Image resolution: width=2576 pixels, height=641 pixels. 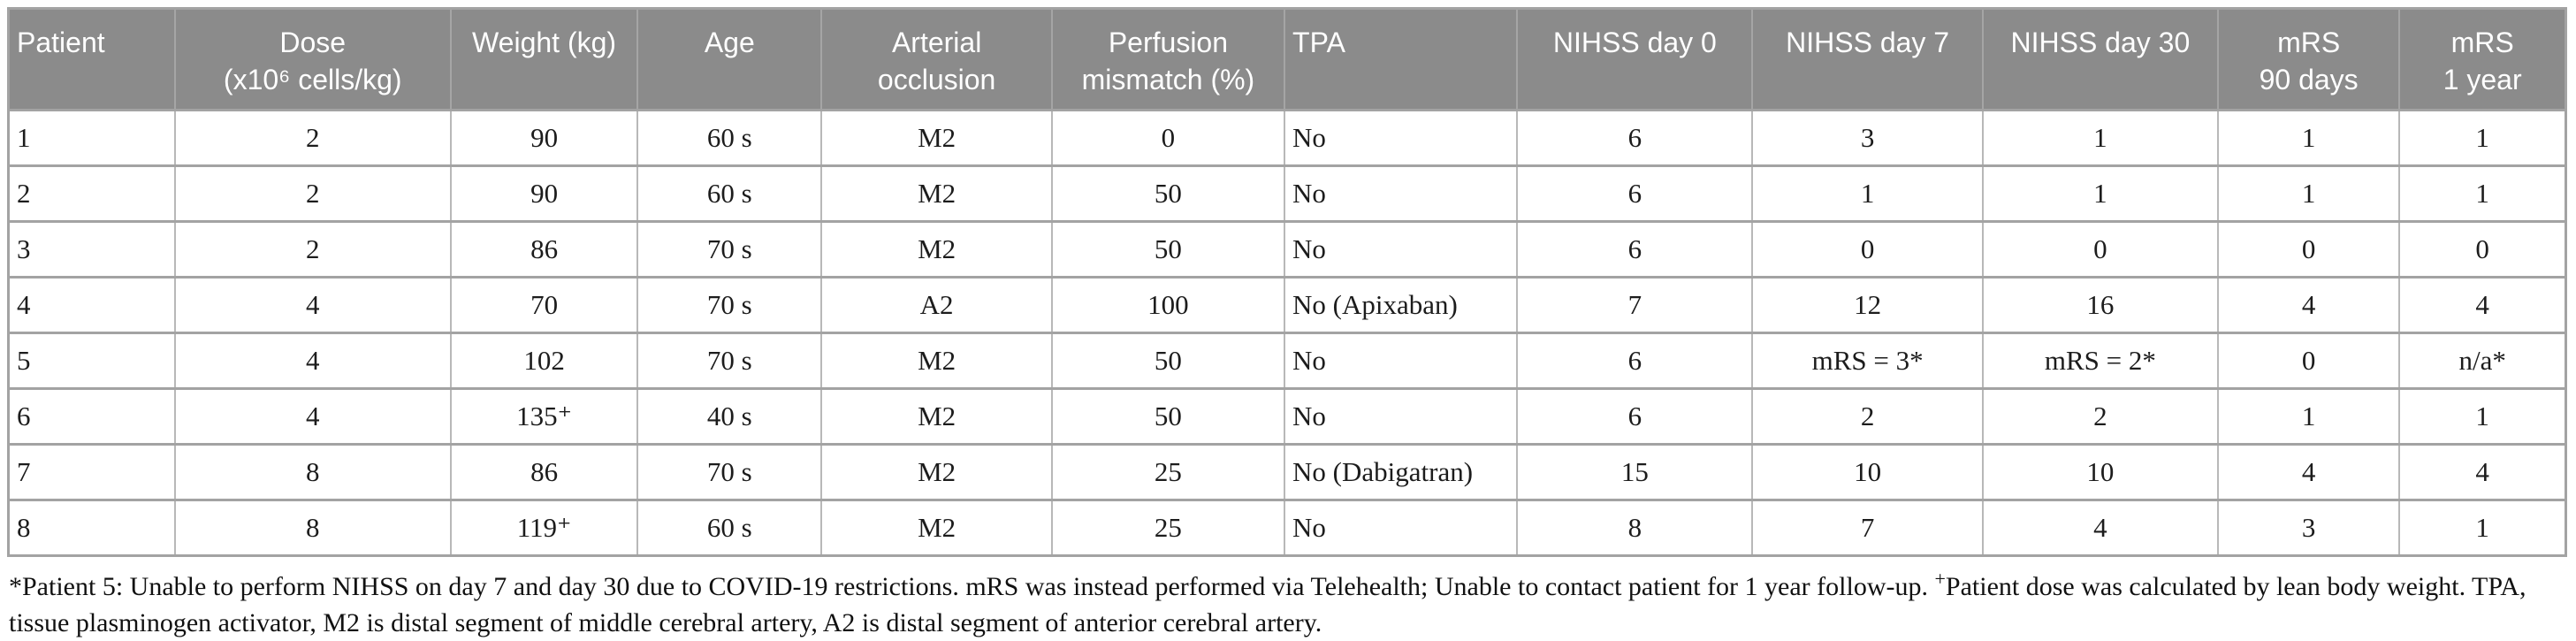 I want to click on cell-nihss-day-7: 3, so click(x=1867, y=138).